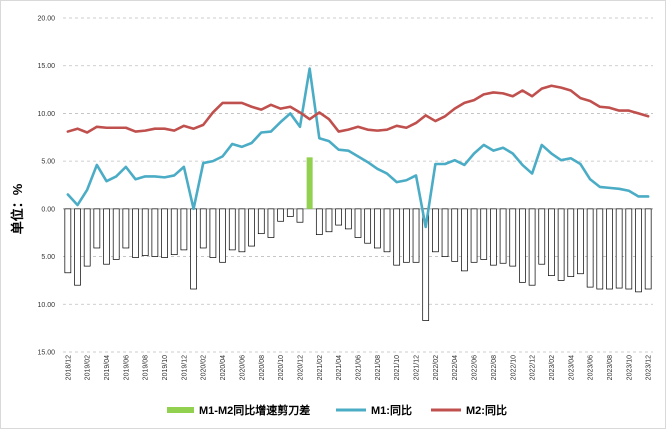  Describe the element at coordinates (532, 247) in the screenshot. I see `bar-2022/12` at that location.